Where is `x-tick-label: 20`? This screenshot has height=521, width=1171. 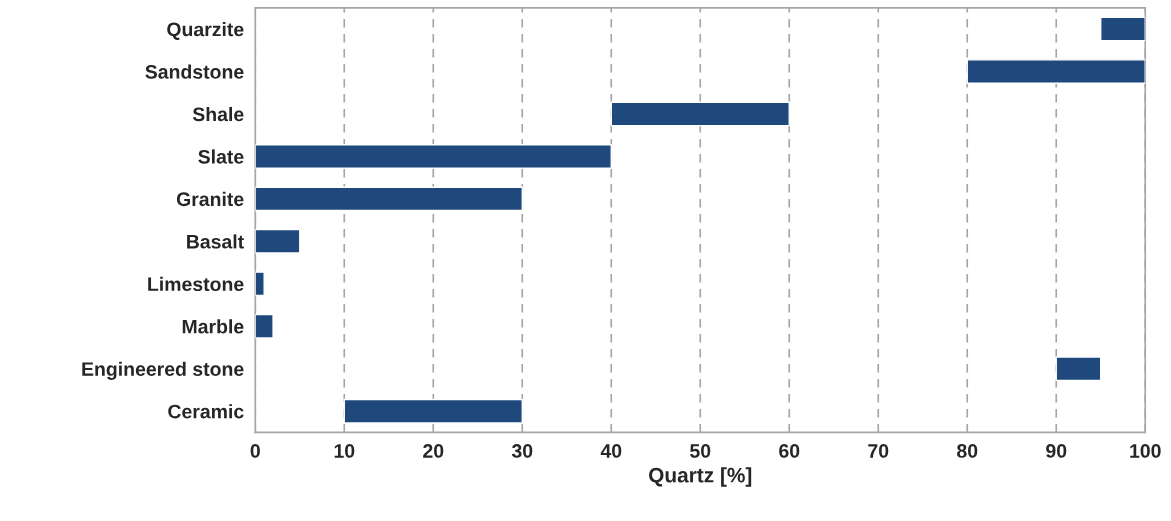
x-tick-label: 20 is located at coordinates (433, 451).